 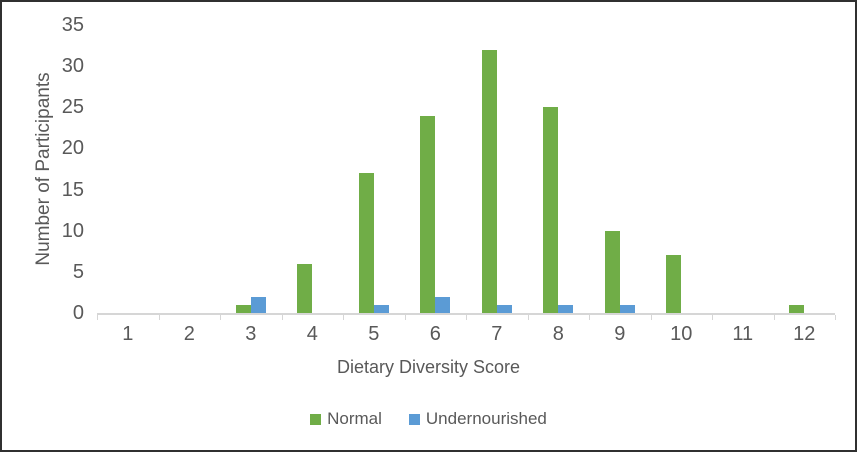 I want to click on y-axis-tick-label: 15, so click(x=72, y=189).